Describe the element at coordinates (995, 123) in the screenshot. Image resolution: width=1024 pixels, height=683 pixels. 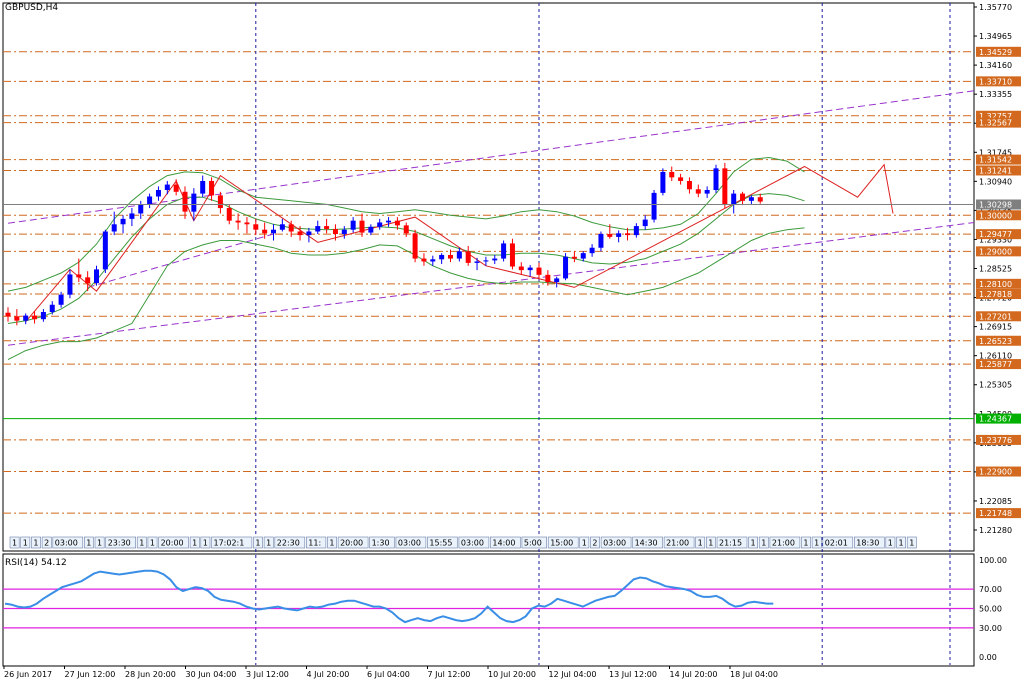
I see `level-label-3: 1.32567` at that location.